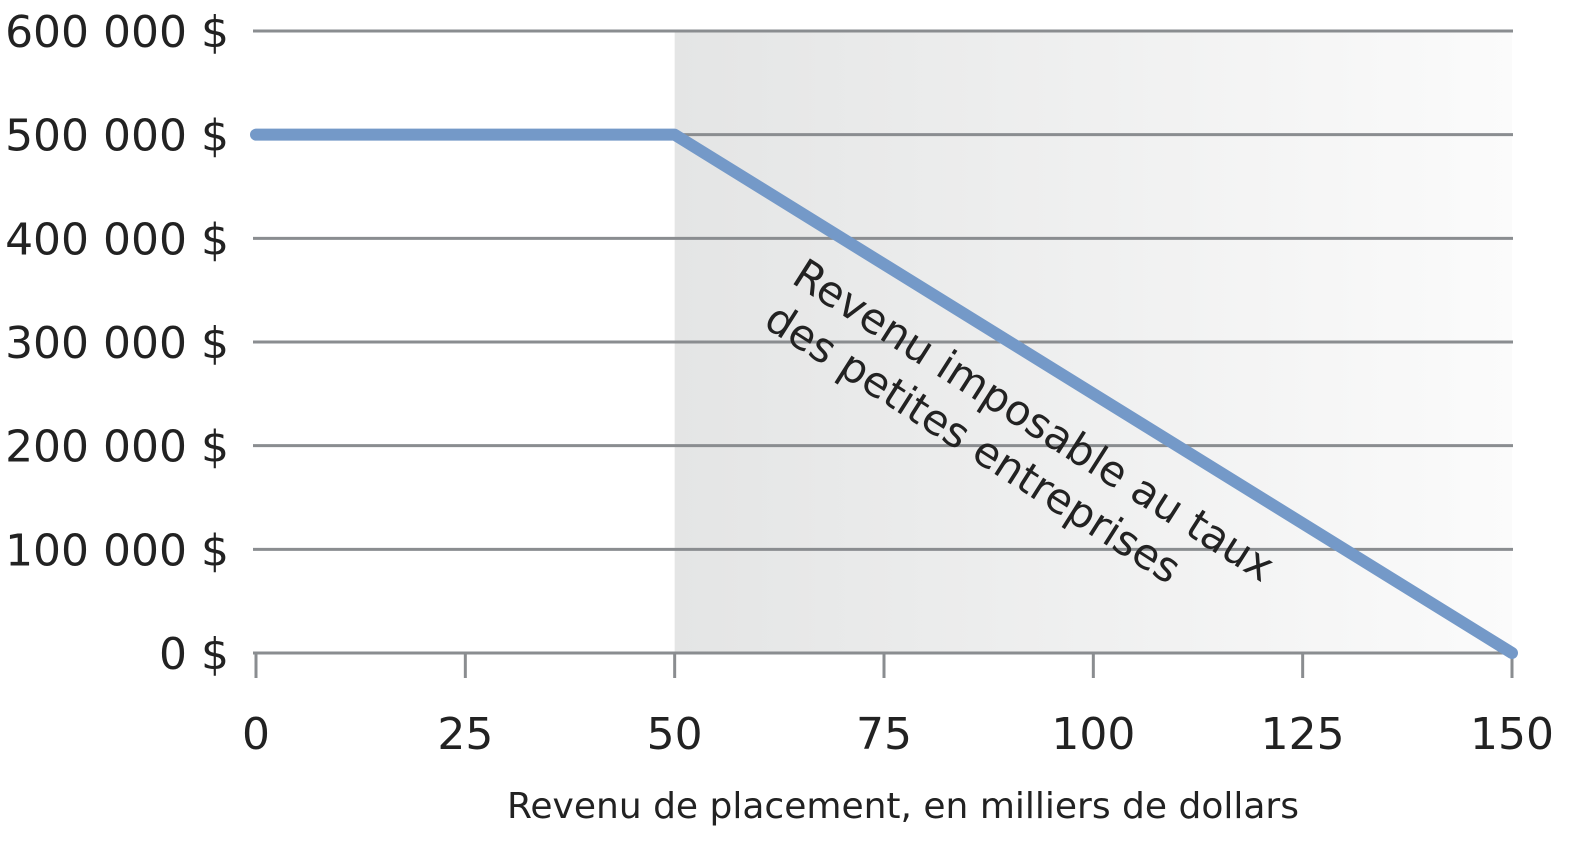 The height and width of the screenshot is (845, 1569). Describe the element at coordinates (117, 239) in the screenshot. I see `y-tick-label: 400 000 $` at that location.